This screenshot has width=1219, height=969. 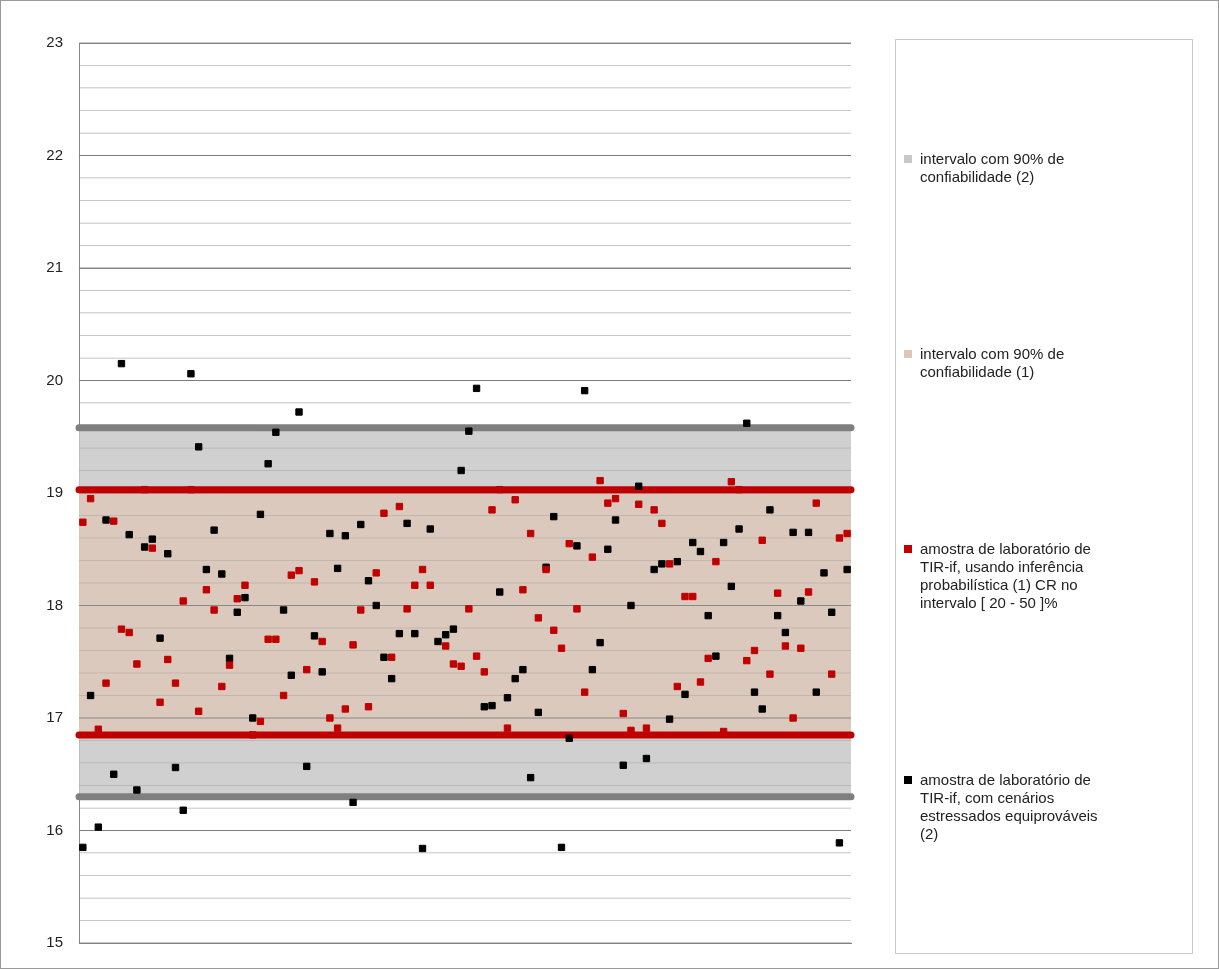 I want to click on y-tick-label: 16, so click(x=54, y=829).